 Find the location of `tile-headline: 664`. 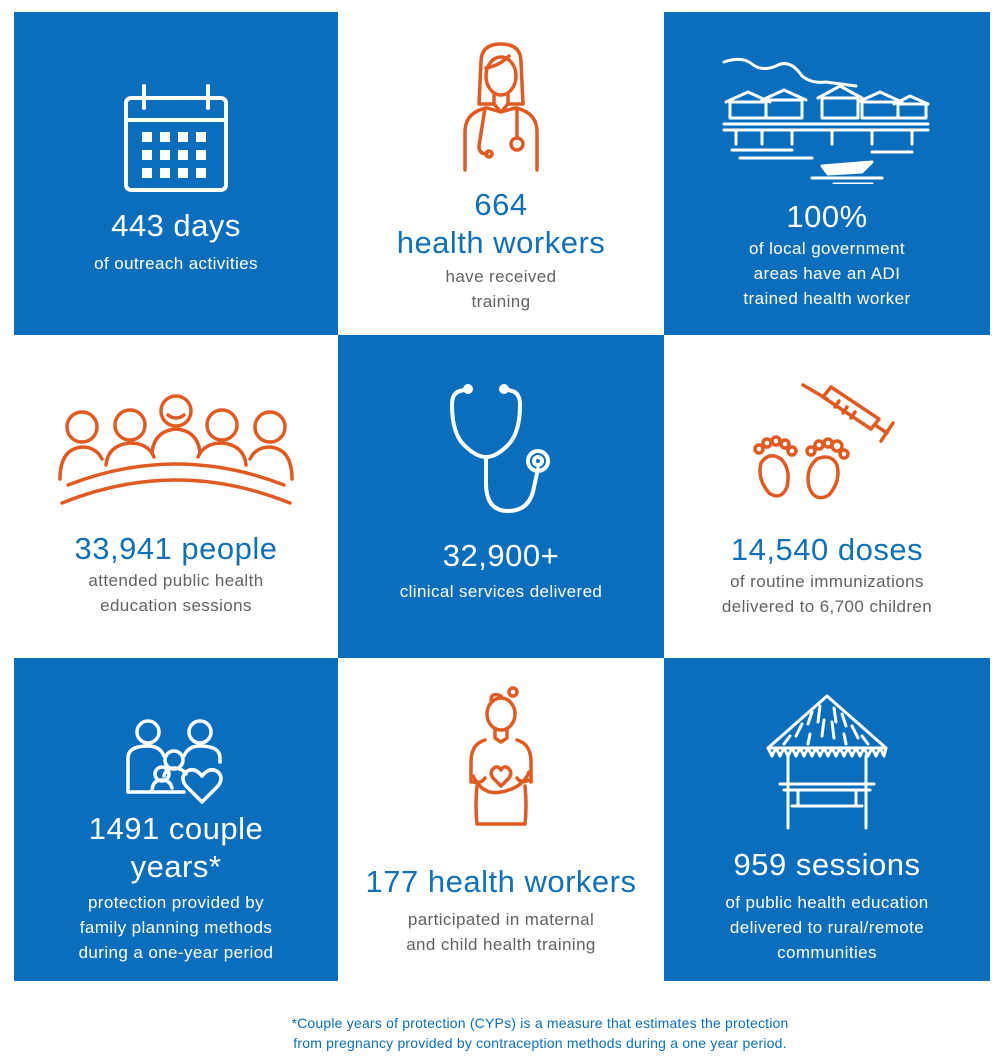

tile-headline: 664 is located at coordinates (501, 204).